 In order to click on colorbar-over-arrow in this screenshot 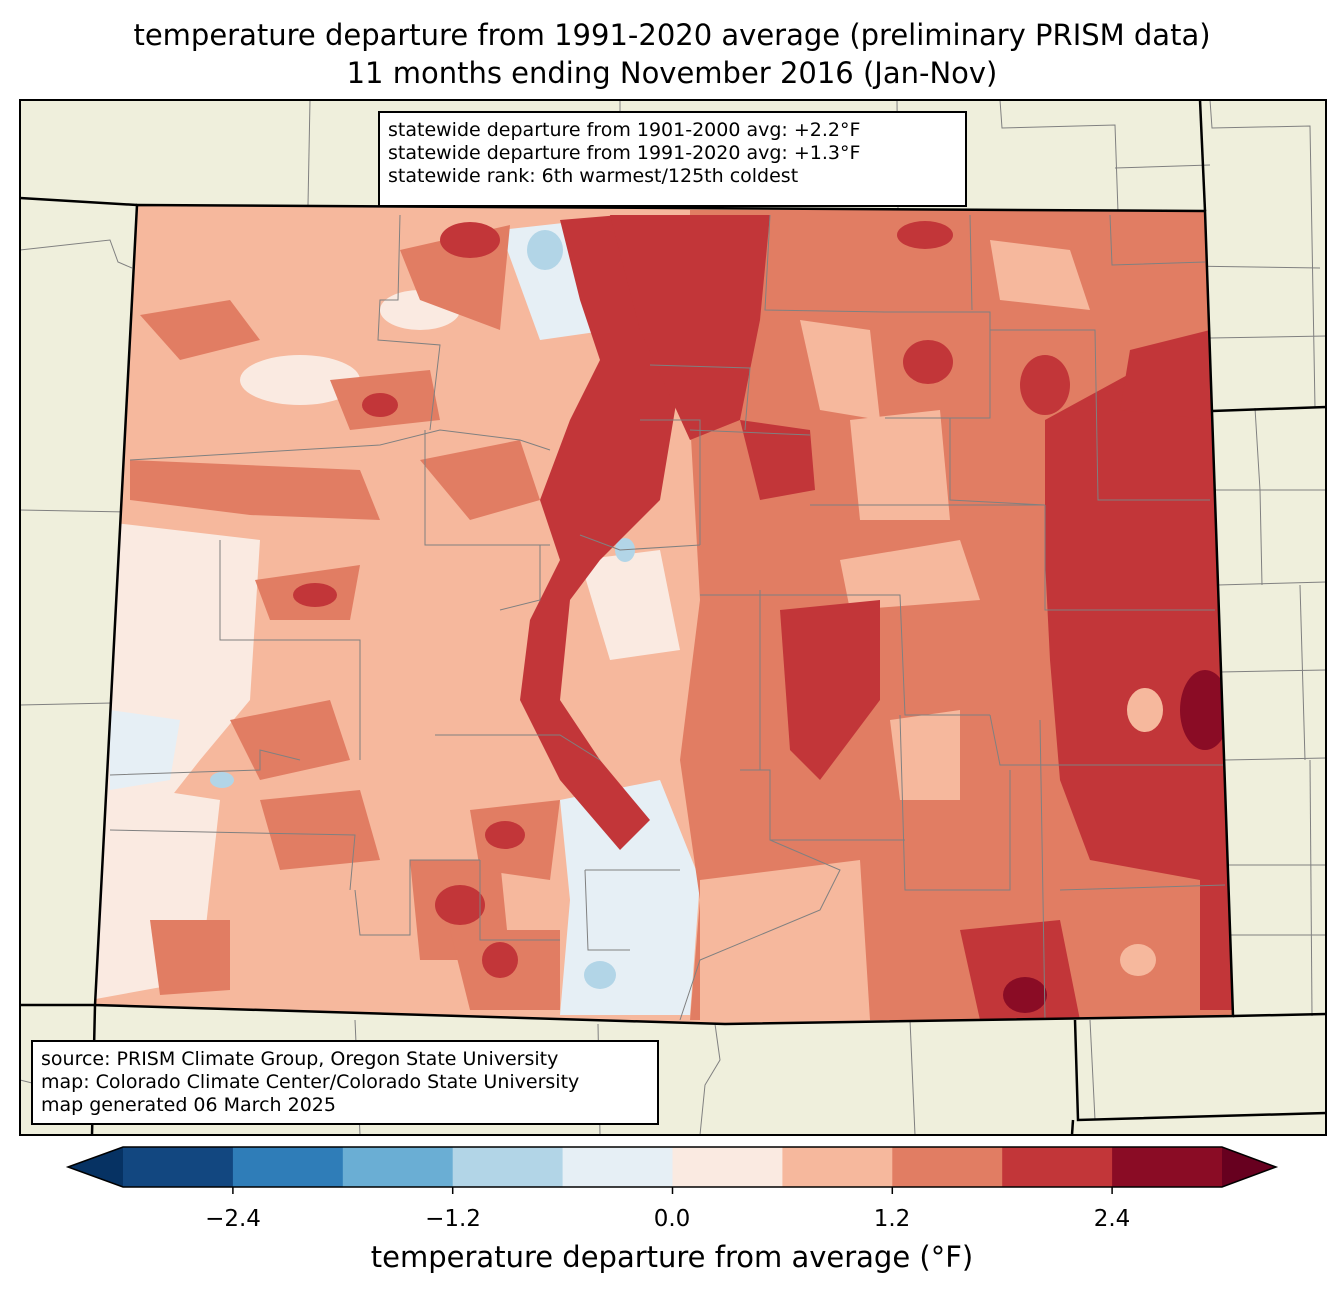, I will do `click(1249, 1167)`.